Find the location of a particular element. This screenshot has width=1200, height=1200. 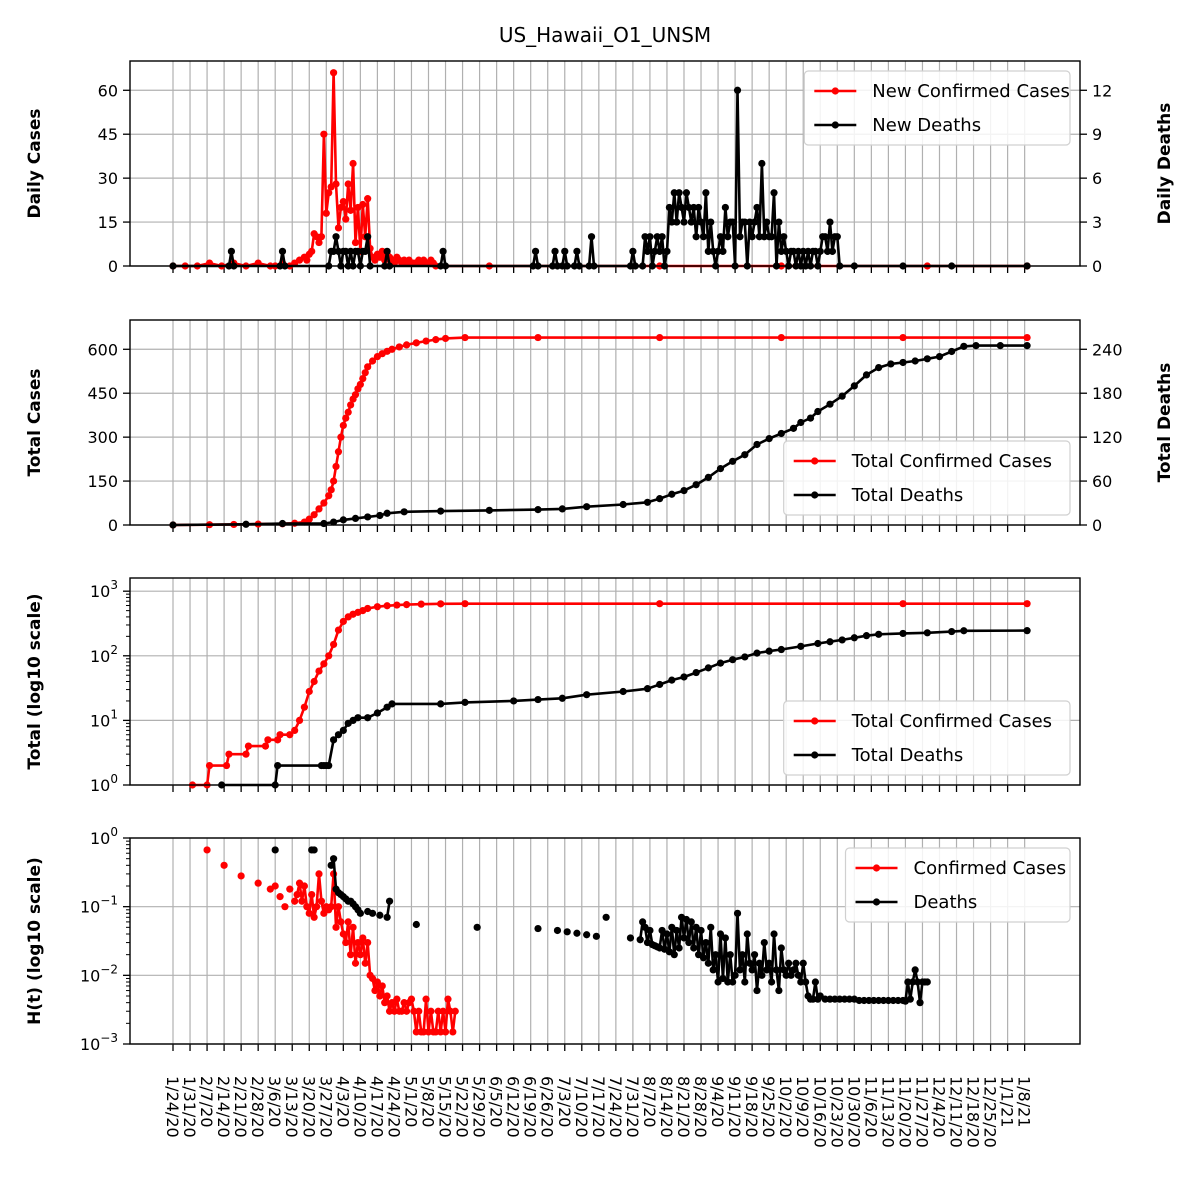

y-tick-label: 100 is located at coordinates (104, 836).